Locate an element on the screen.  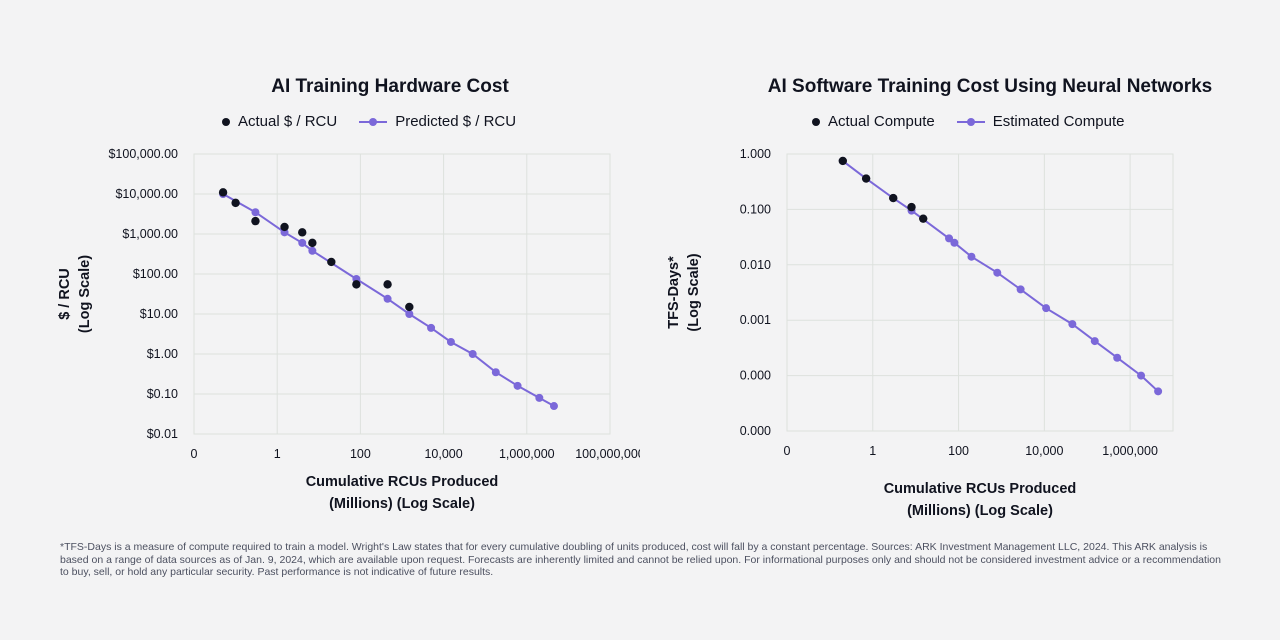
right-x-tick-label: 1,000,000 is located at coordinates (1130, 451).